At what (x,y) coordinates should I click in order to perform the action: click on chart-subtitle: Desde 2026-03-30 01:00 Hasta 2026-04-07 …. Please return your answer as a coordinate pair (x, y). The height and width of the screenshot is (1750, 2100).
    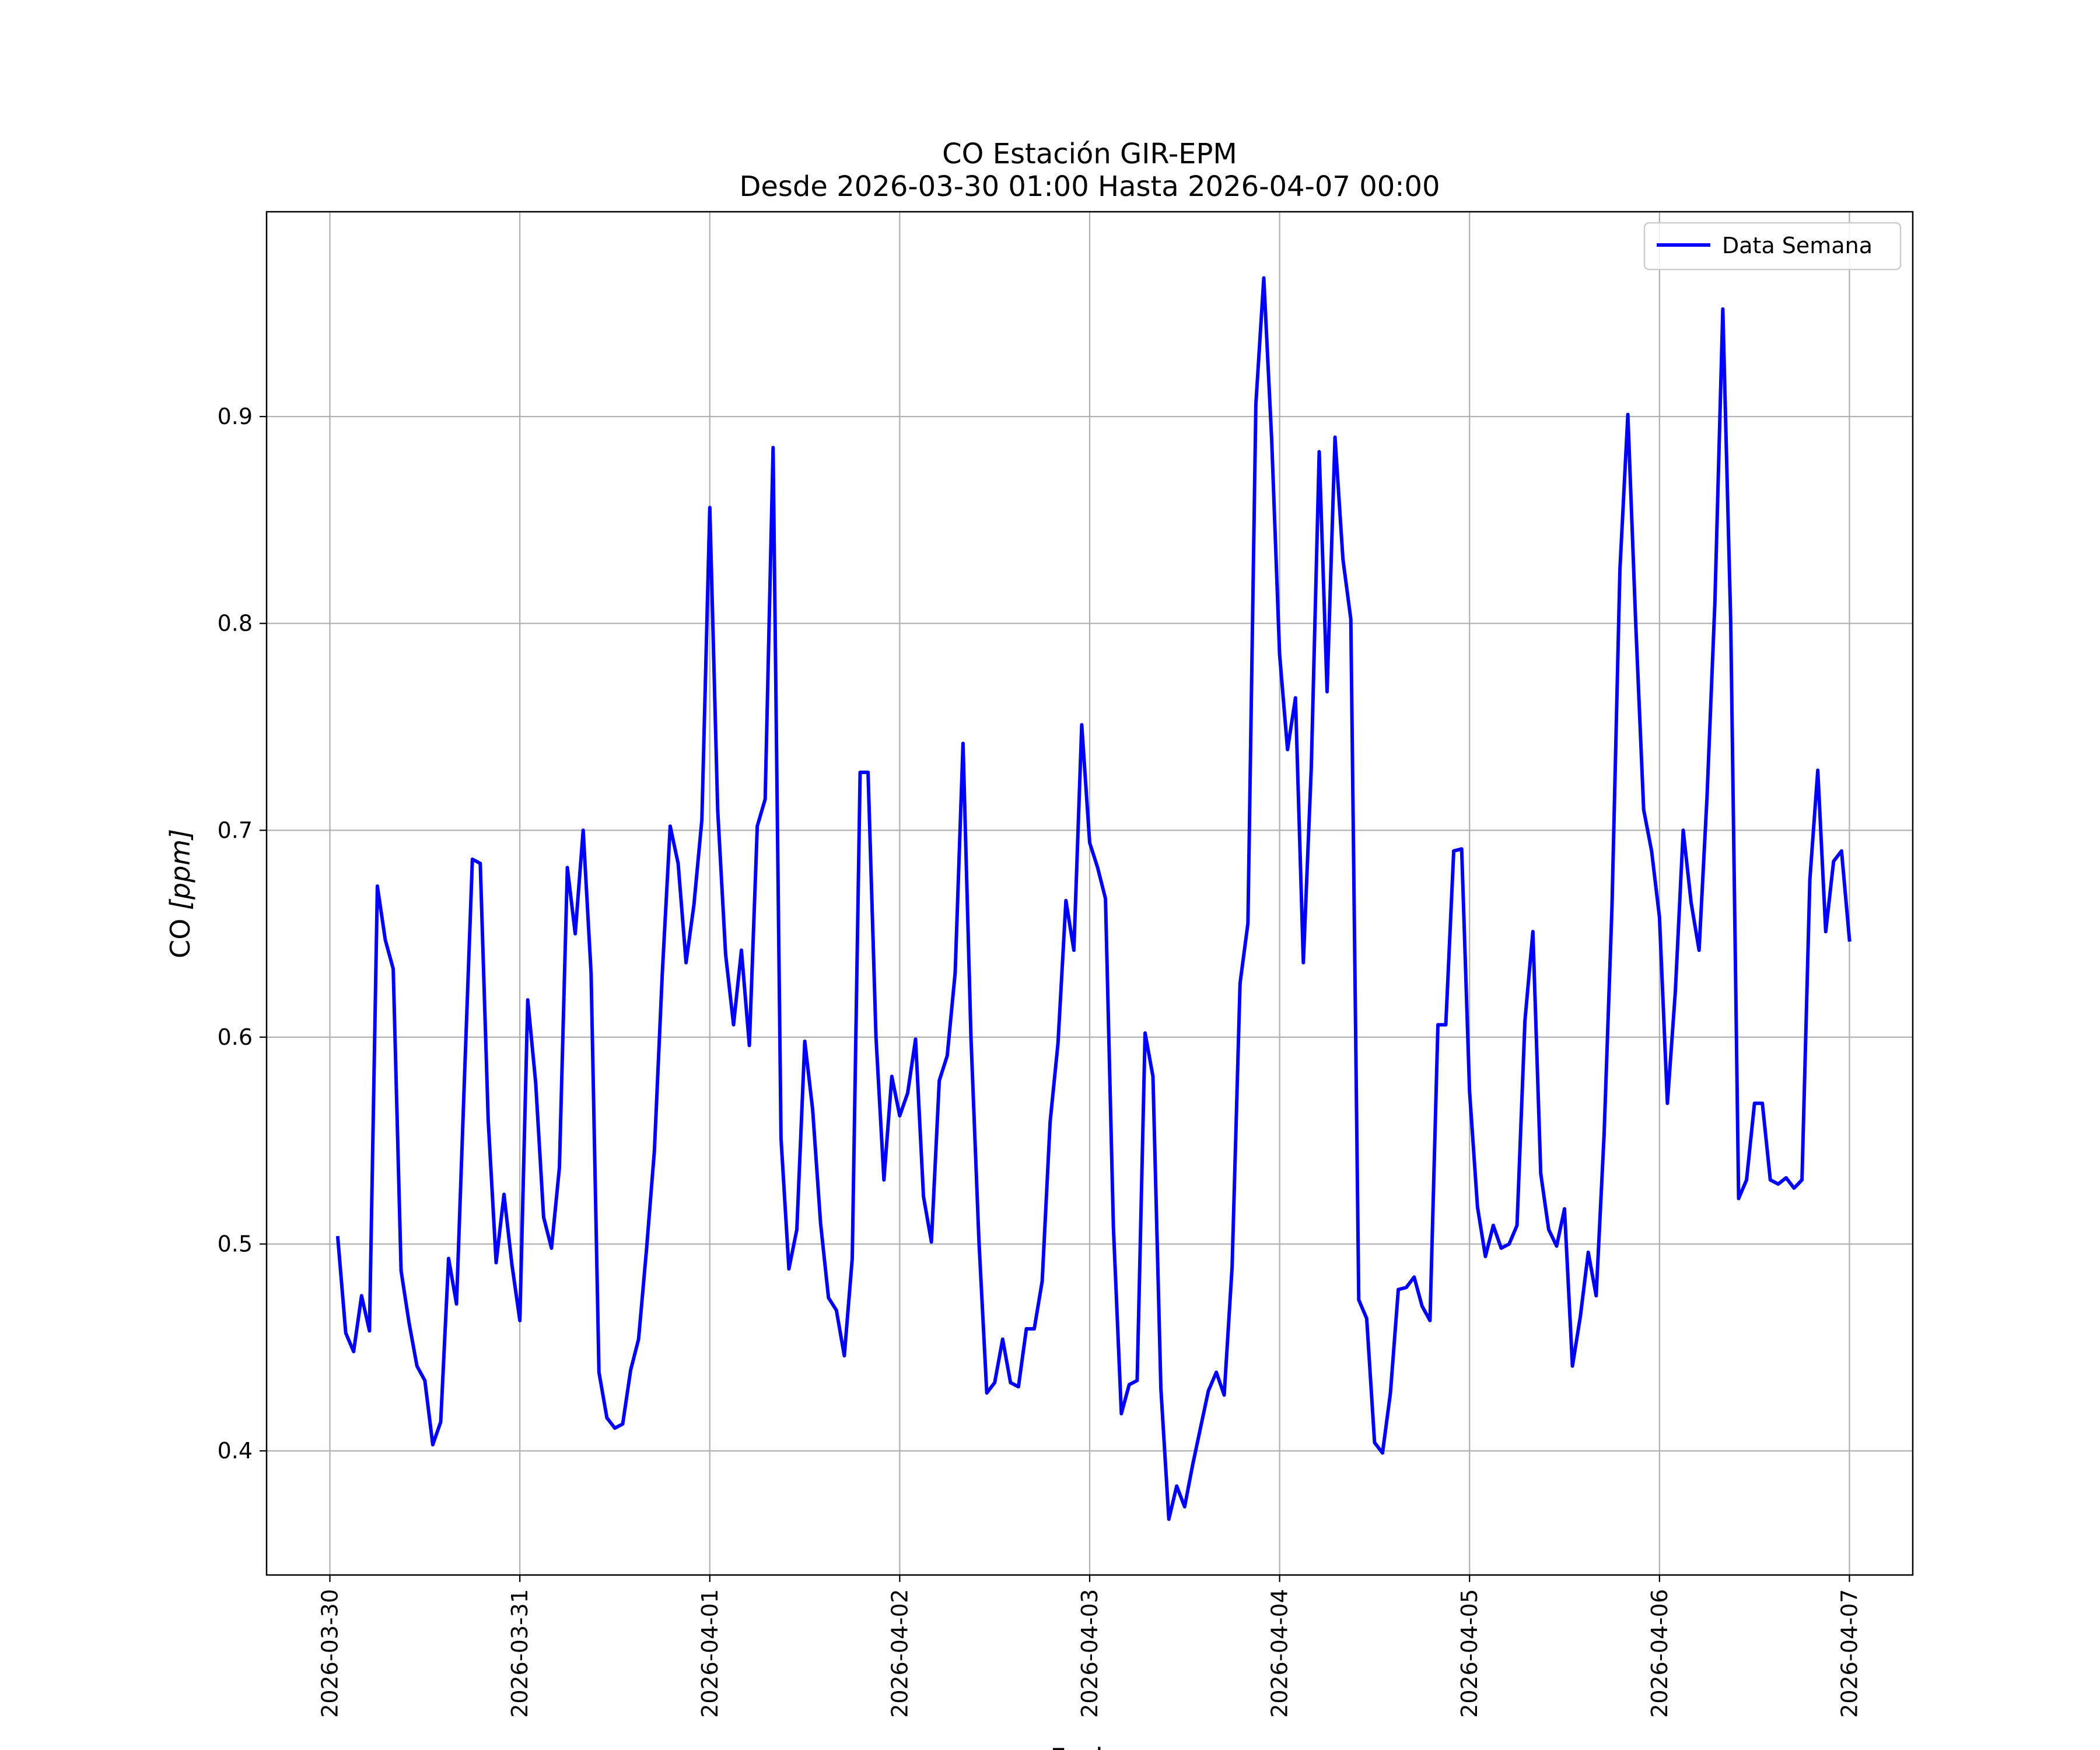
    Looking at the image, I should click on (1089, 187).